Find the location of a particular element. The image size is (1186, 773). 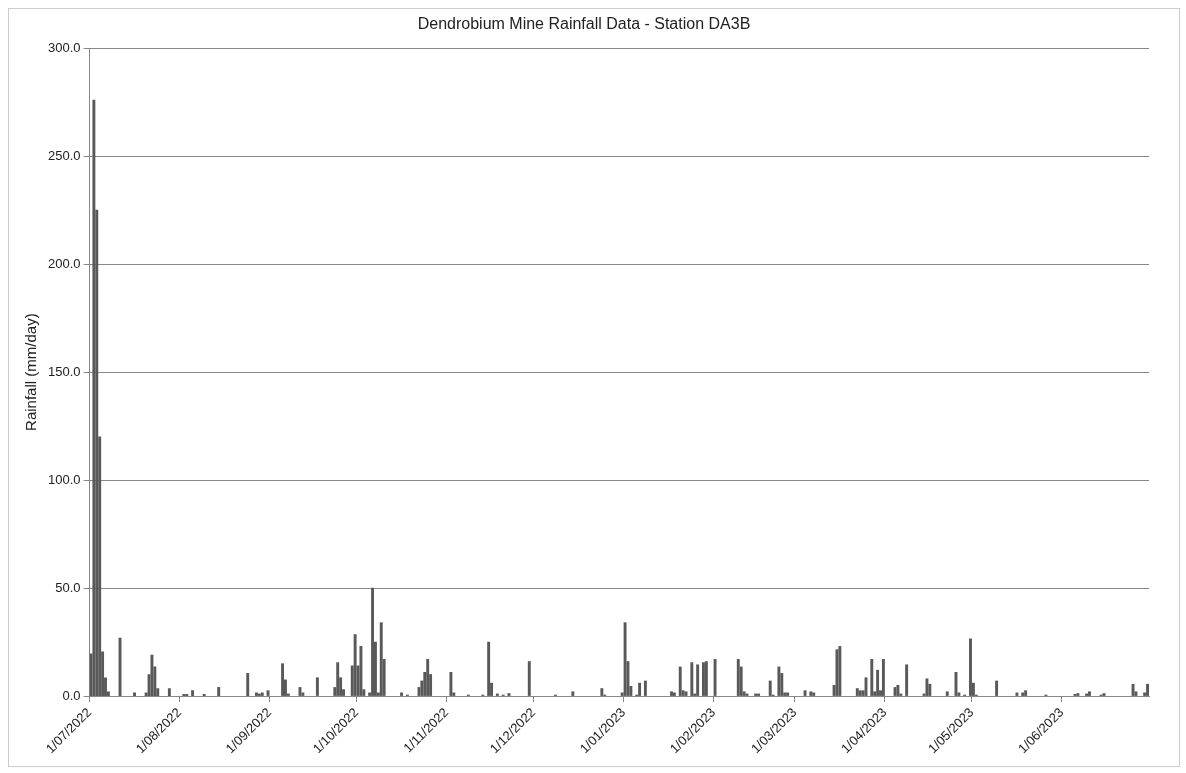

y-tick-label: 250.0 is located at coordinates (64, 155).